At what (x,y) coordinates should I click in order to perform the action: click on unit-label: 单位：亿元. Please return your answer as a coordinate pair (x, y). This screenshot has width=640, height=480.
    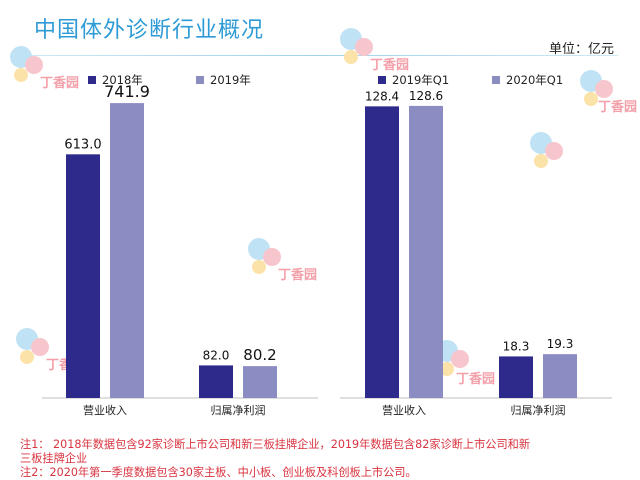
    Looking at the image, I should click on (581, 49).